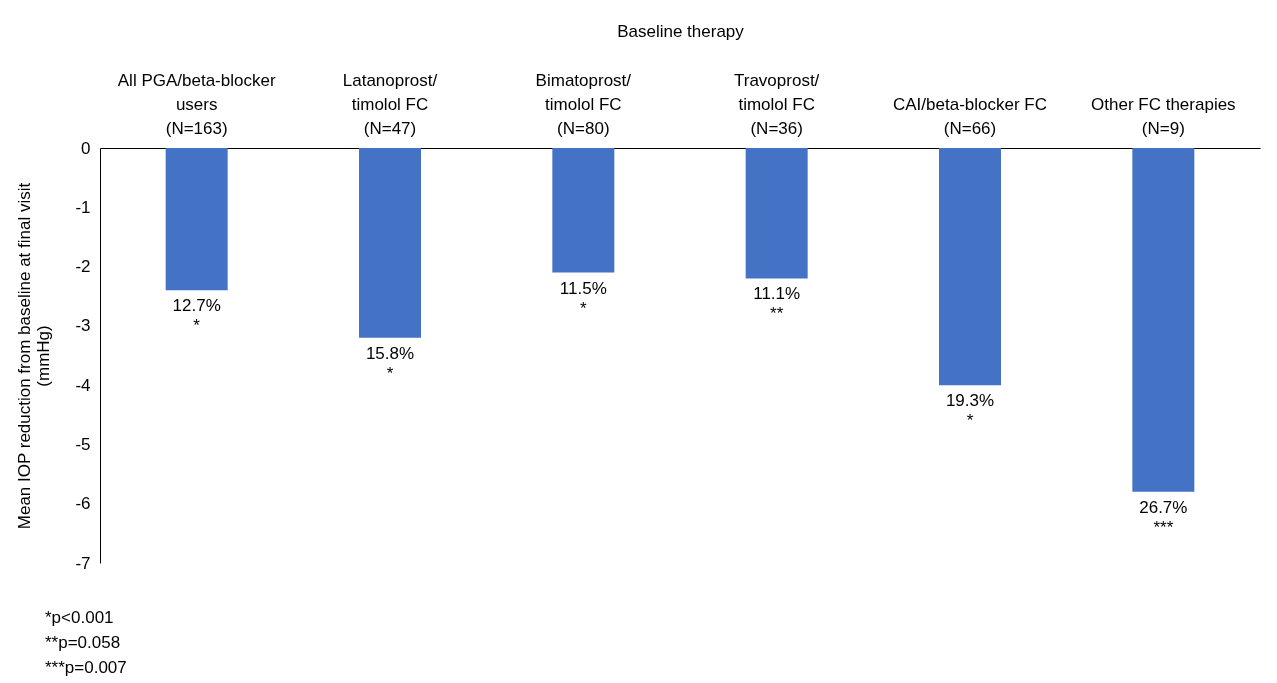 The height and width of the screenshot is (683, 1277). What do you see at coordinates (1163, 517) in the screenshot?
I see `annotation: 26.7% ***` at bounding box center [1163, 517].